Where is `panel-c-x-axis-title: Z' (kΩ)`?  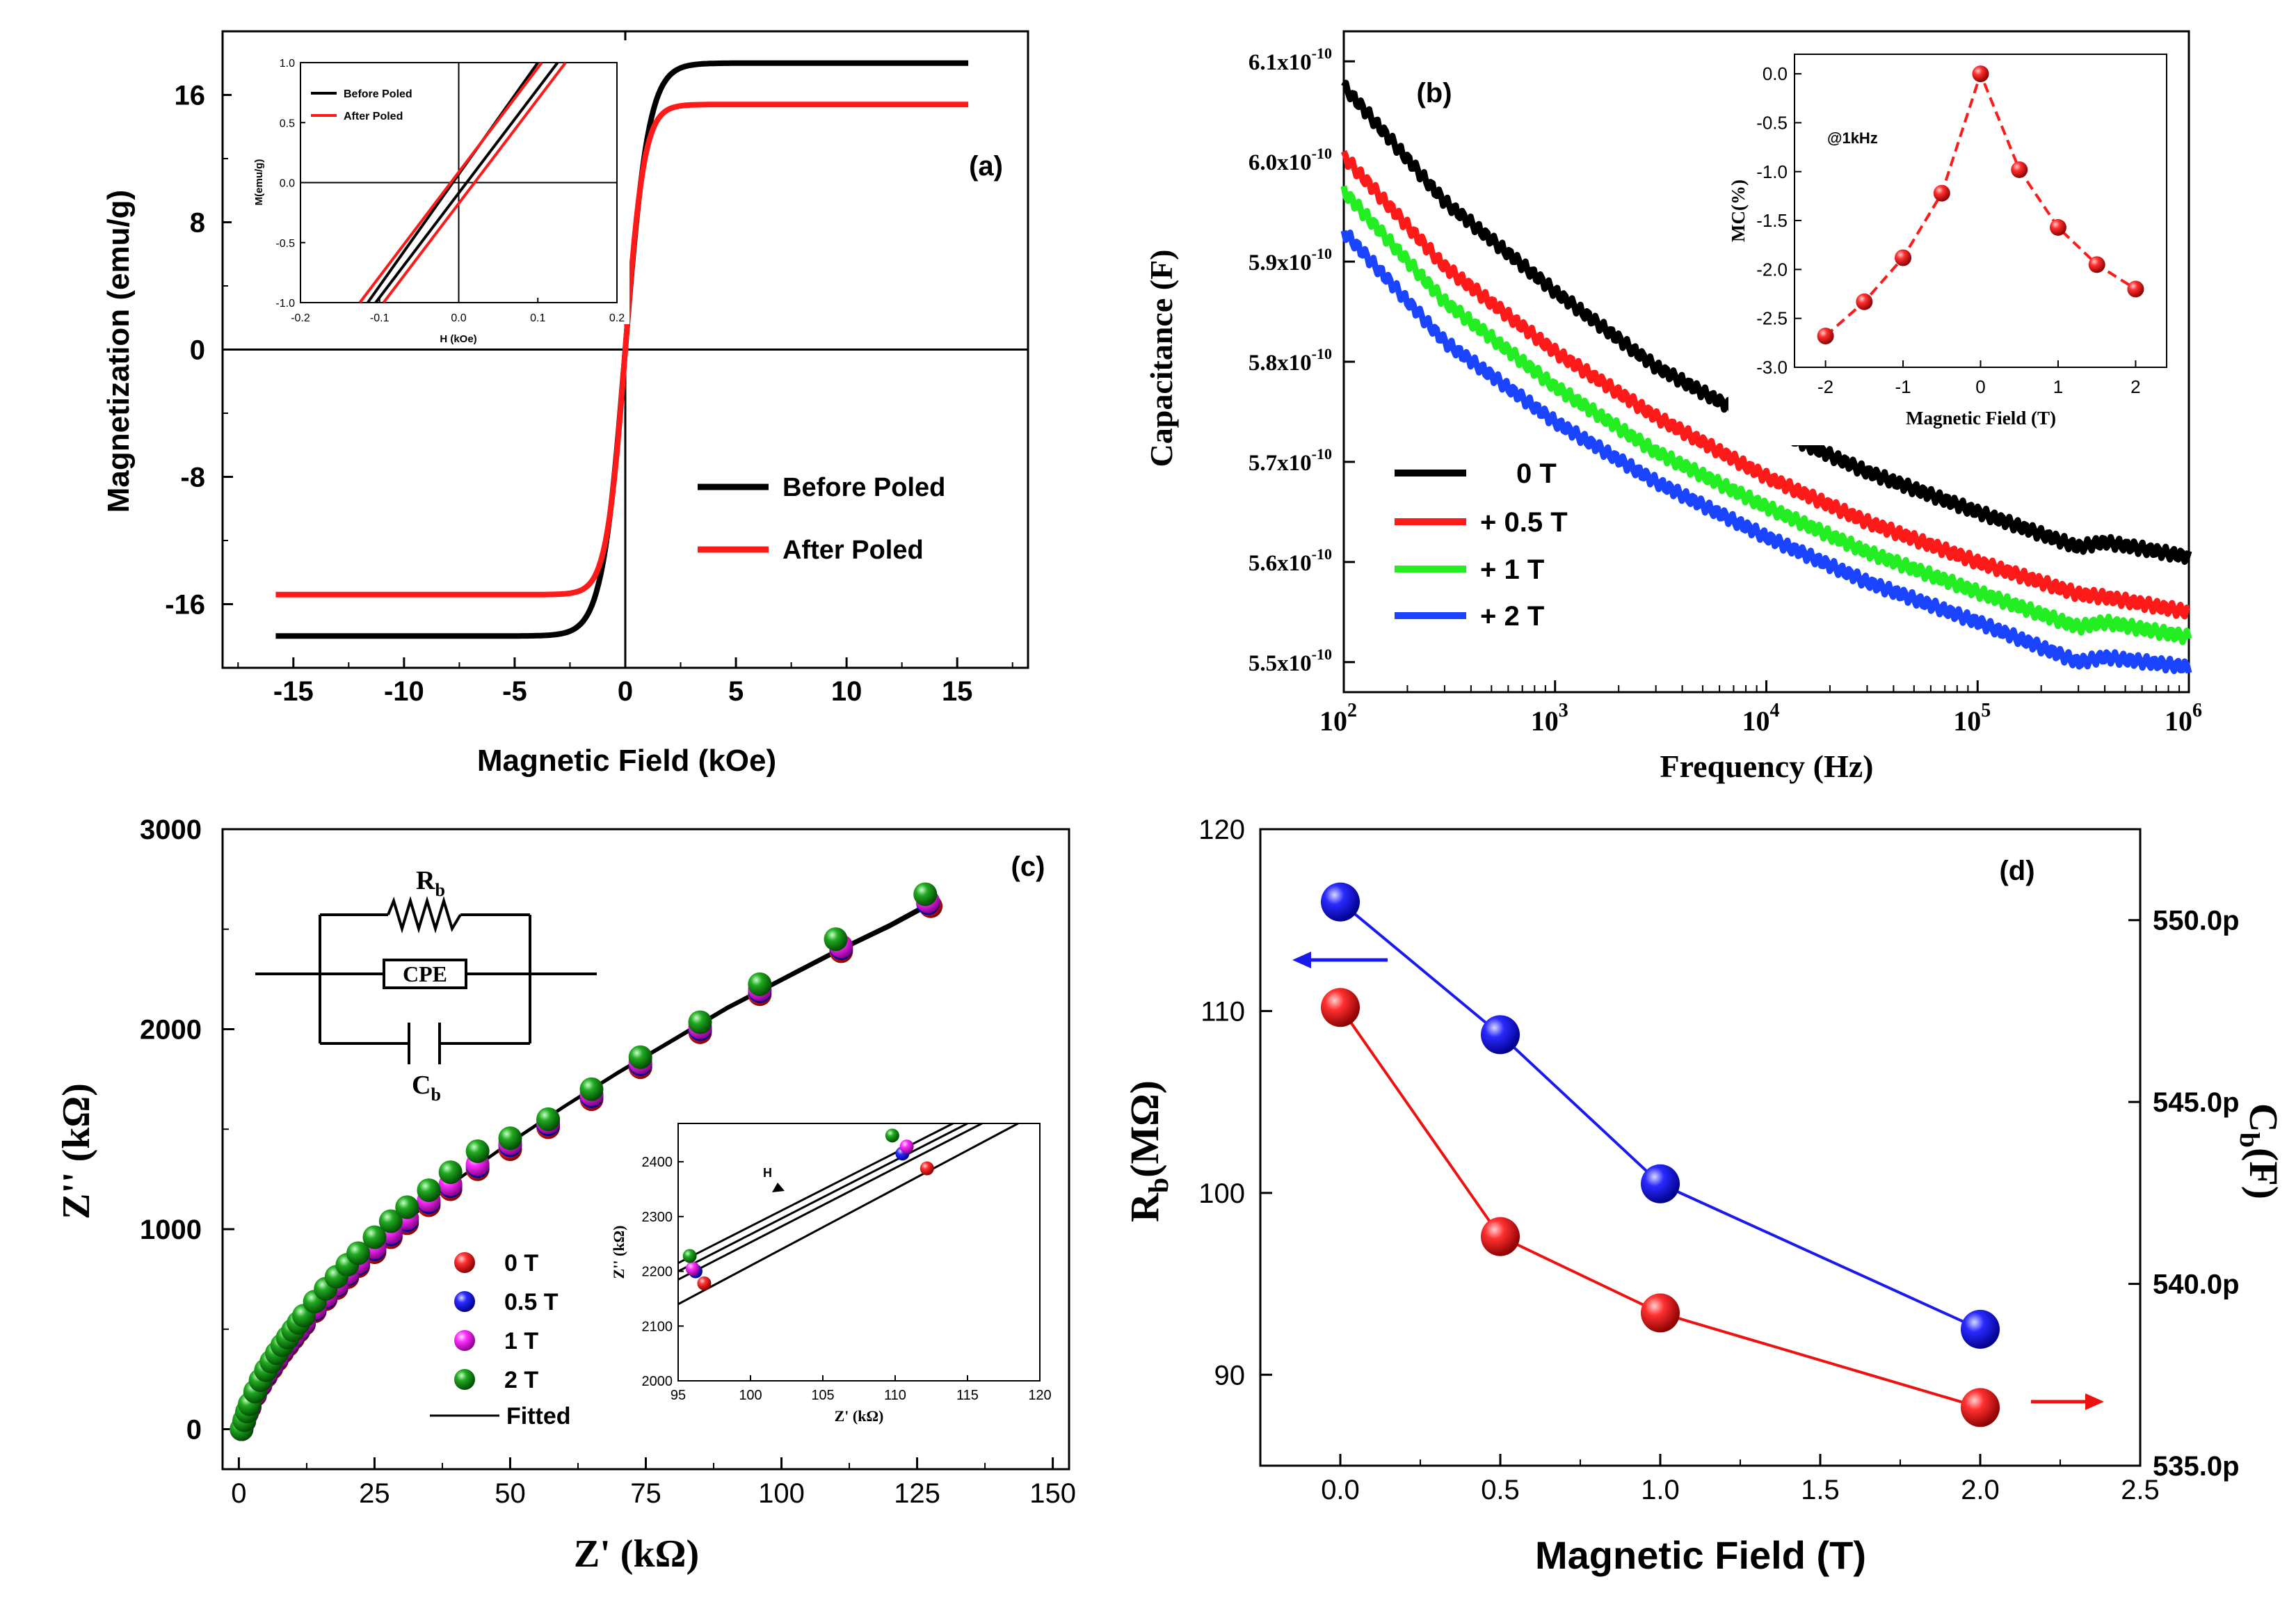 panel-c-x-axis-title: Z' (kΩ) is located at coordinates (636, 1554).